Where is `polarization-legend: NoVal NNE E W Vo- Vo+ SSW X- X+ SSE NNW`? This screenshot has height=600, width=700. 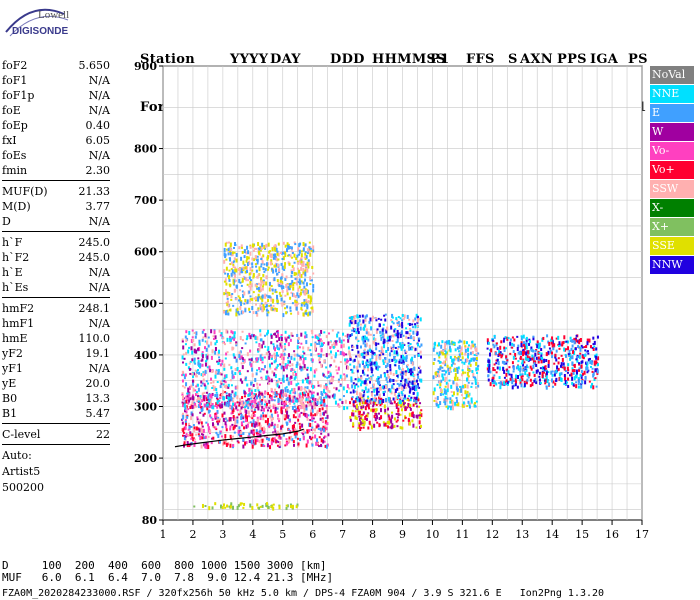 polarization-legend: NoVal NNE E W Vo- Vo+ SSW X- X+ SSE NNW is located at coordinates (672, 170).